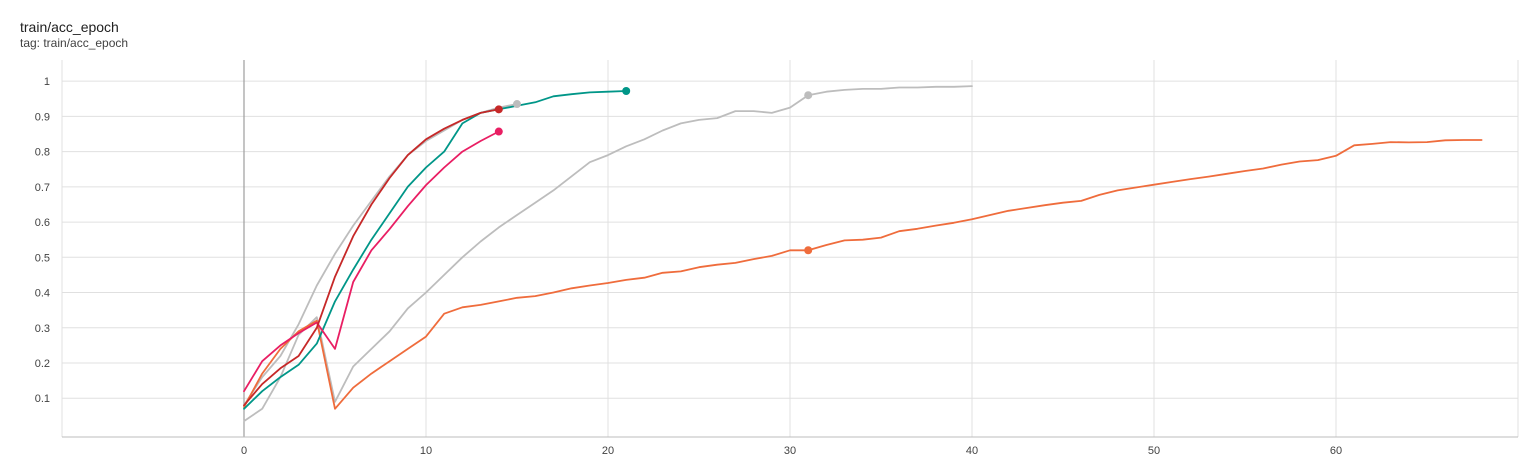  I want to click on x-tick-label: 10, so click(426, 451).